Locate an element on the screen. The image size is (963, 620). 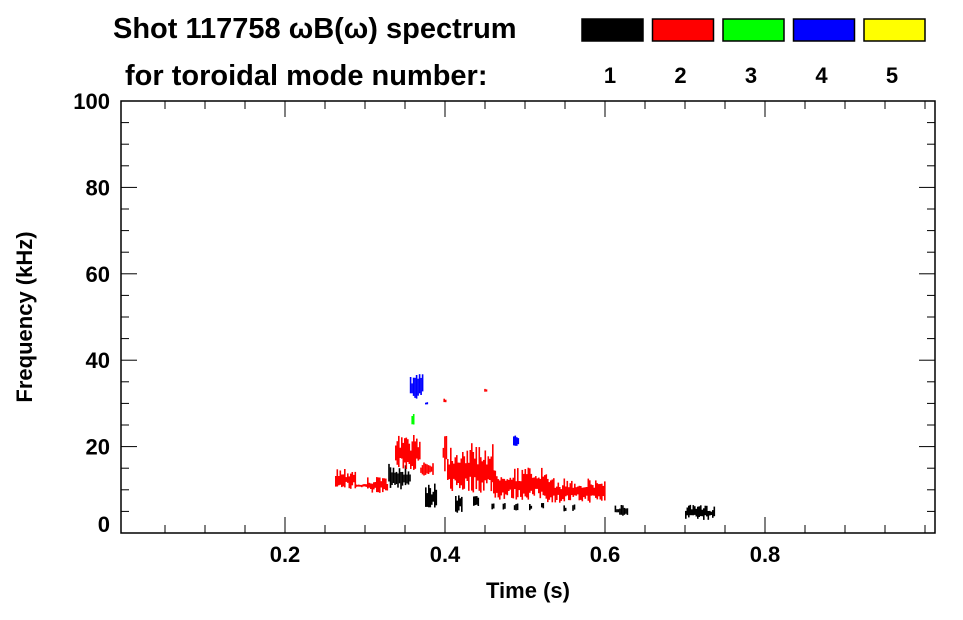
legend: 1 2 3 4 5 is located at coordinates (753, 53).